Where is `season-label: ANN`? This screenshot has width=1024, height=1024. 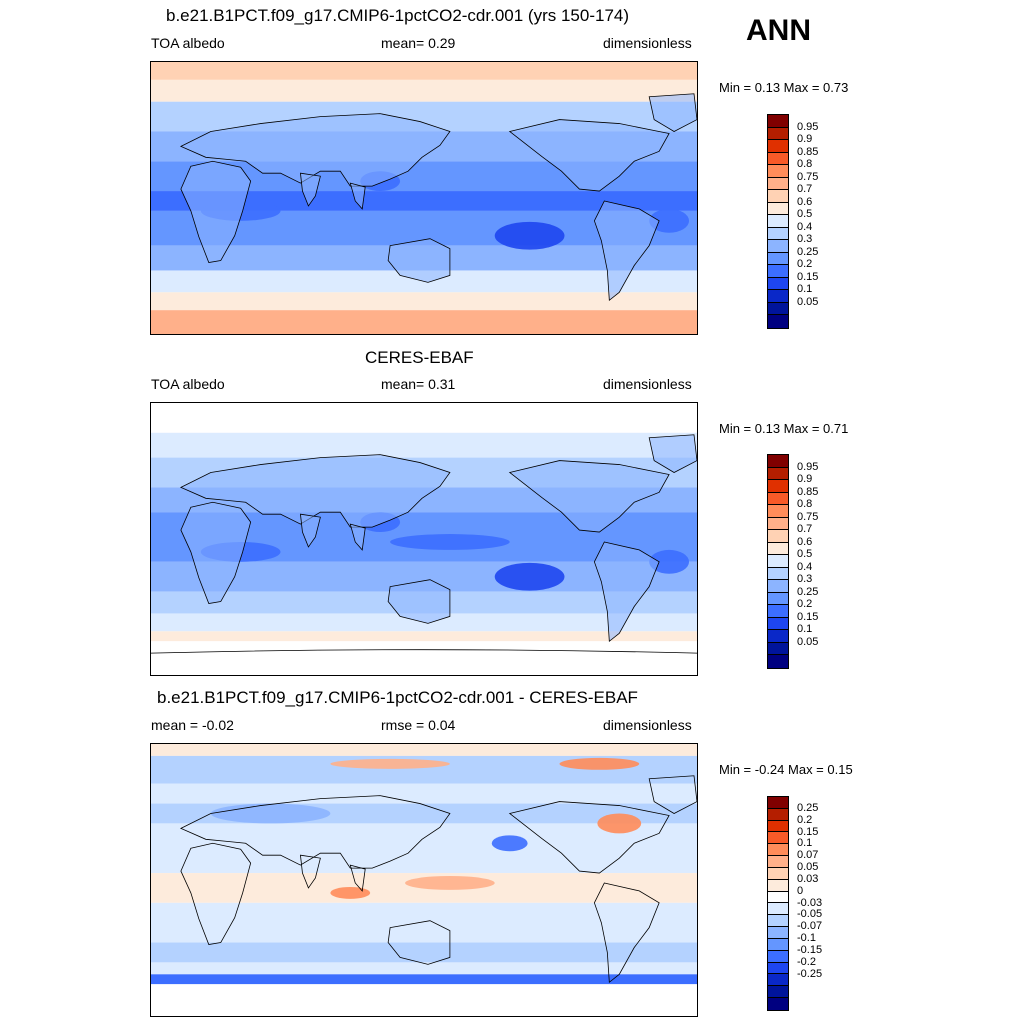
season-label: ANN is located at coordinates (778, 30).